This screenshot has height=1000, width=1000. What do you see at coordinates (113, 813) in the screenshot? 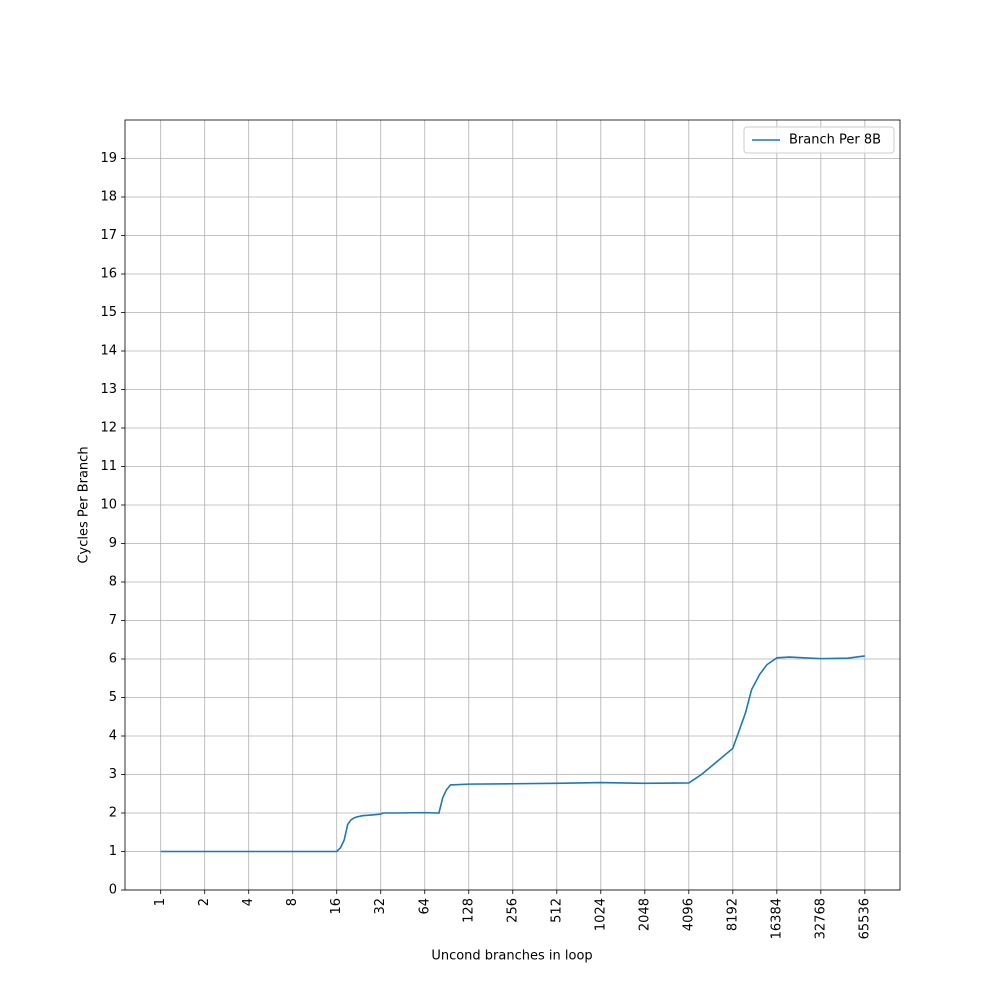
I see `y-tick-label: 2` at bounding box center [113, 813].